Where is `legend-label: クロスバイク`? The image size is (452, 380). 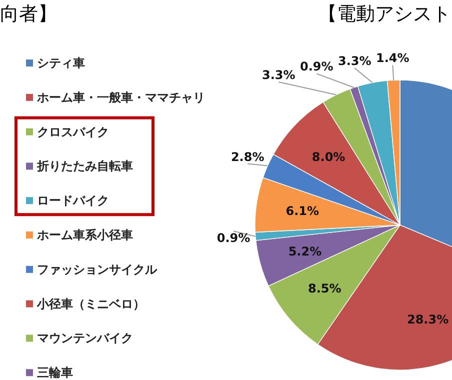 legend-label: クロスバイク is located at coordinates (73, 131).